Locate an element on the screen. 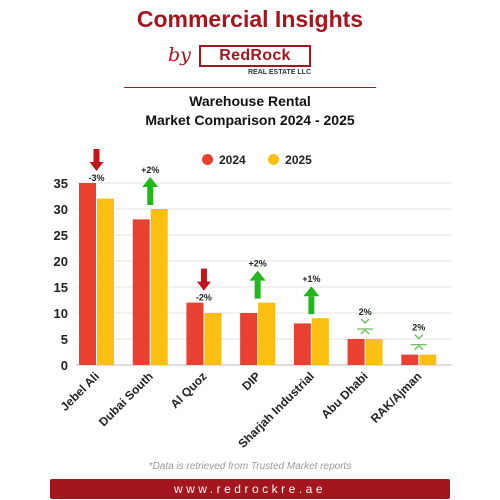 The width and height of the screenshot is (500, 500). by-text: by is located at coordinates (179, 55).